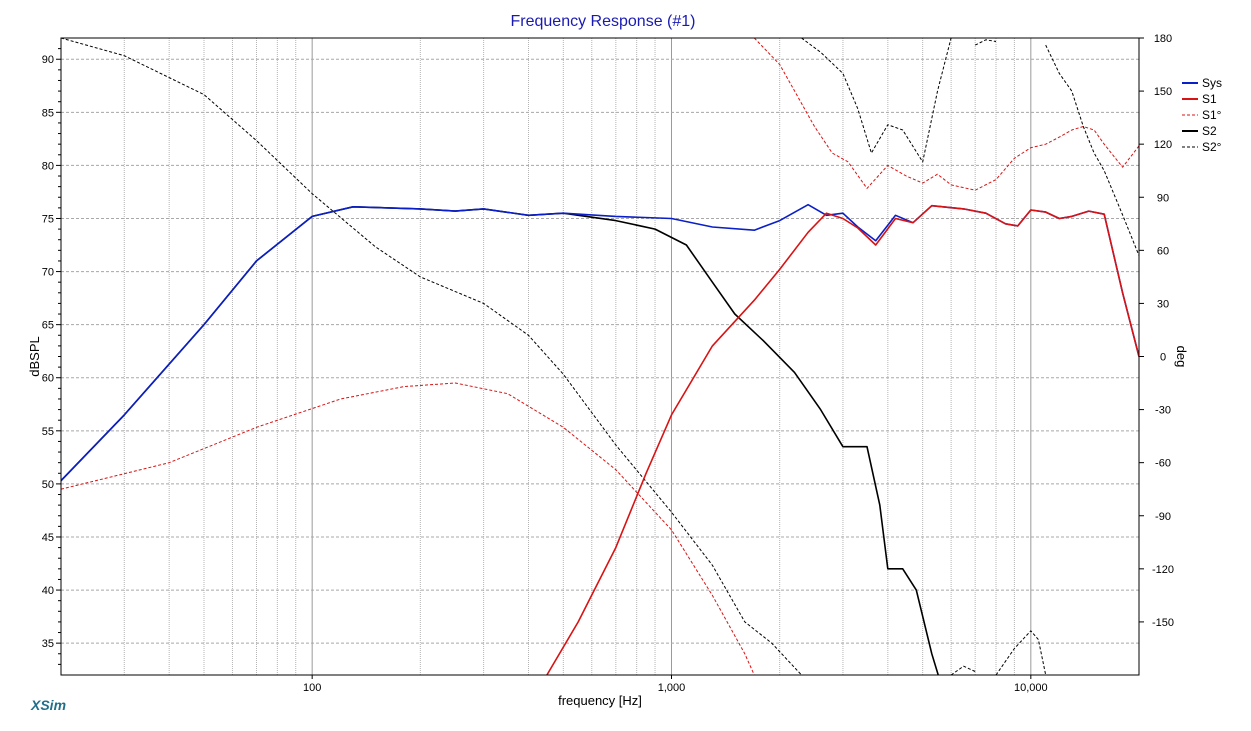 The height and width of the screenshot is (731, 1251). I want to click on y2-tick-label: 60, so click(1163, 251).